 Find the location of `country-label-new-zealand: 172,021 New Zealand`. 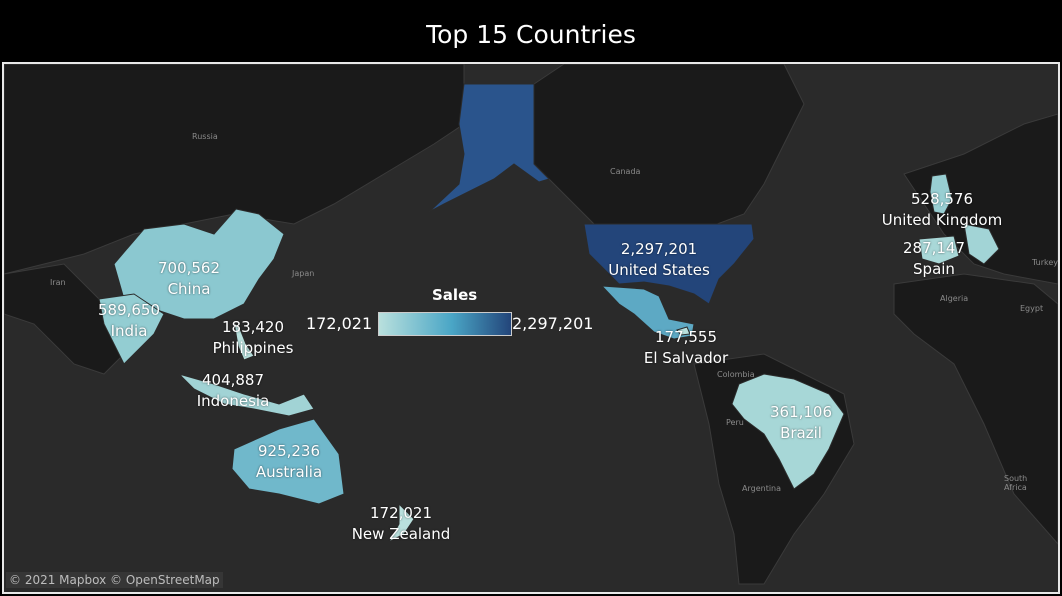

country-label-new-zealand: 172,021 New Zealand is located at coordinates (401, 524).